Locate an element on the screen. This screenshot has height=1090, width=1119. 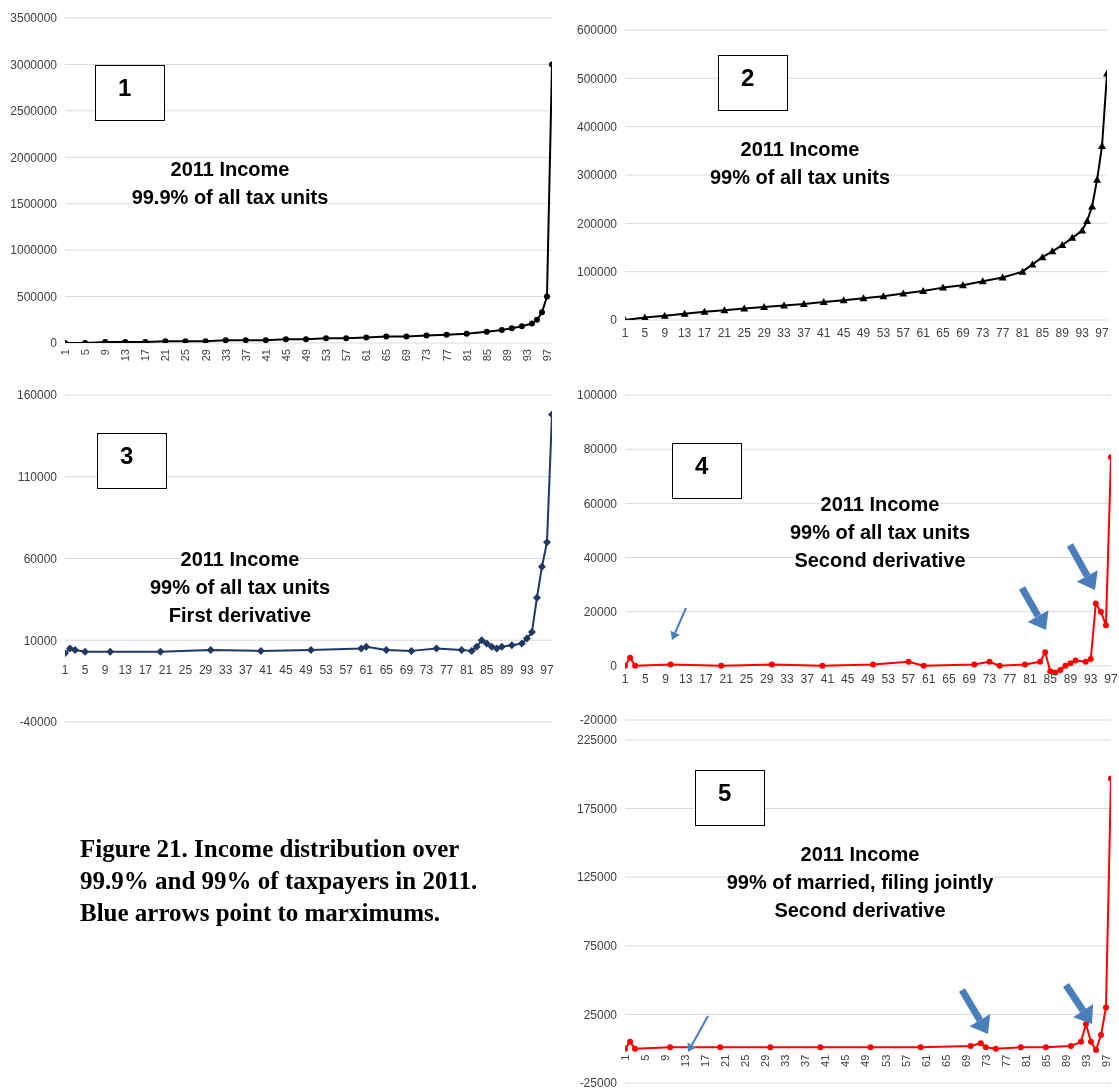
y-tick-label: -25000 is located at coordinates (598, 1083).